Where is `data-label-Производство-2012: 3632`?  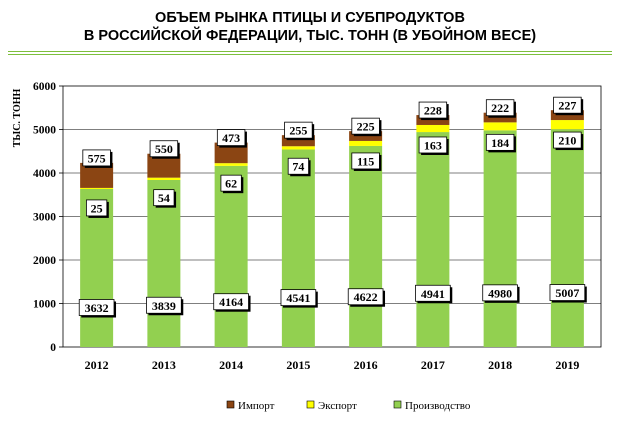 data-label-Производство-2012: 3632 is located at coordinates (97, 308).